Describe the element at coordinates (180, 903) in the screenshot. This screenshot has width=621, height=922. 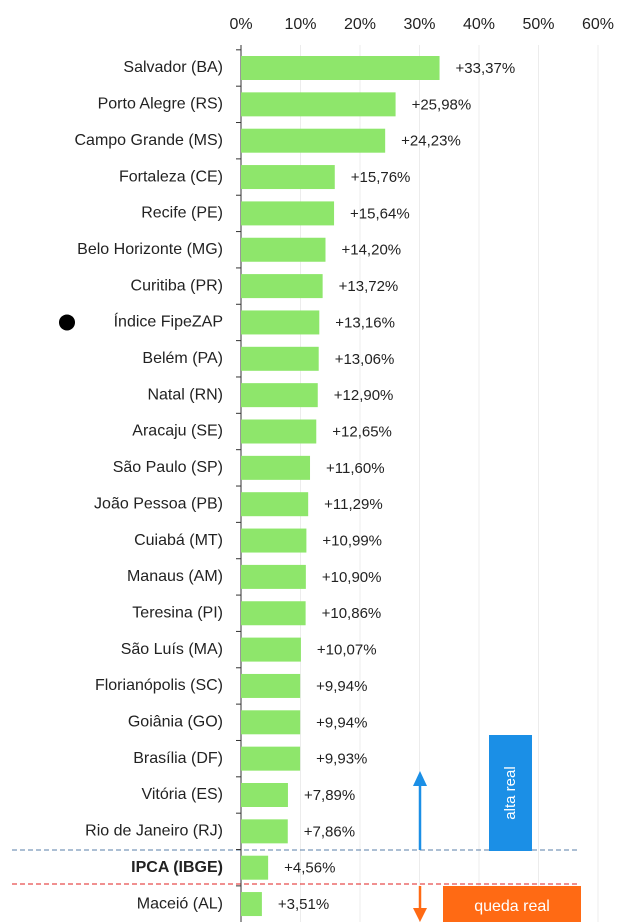
I see `y-tick-label: Maceió (AL)` at that location.